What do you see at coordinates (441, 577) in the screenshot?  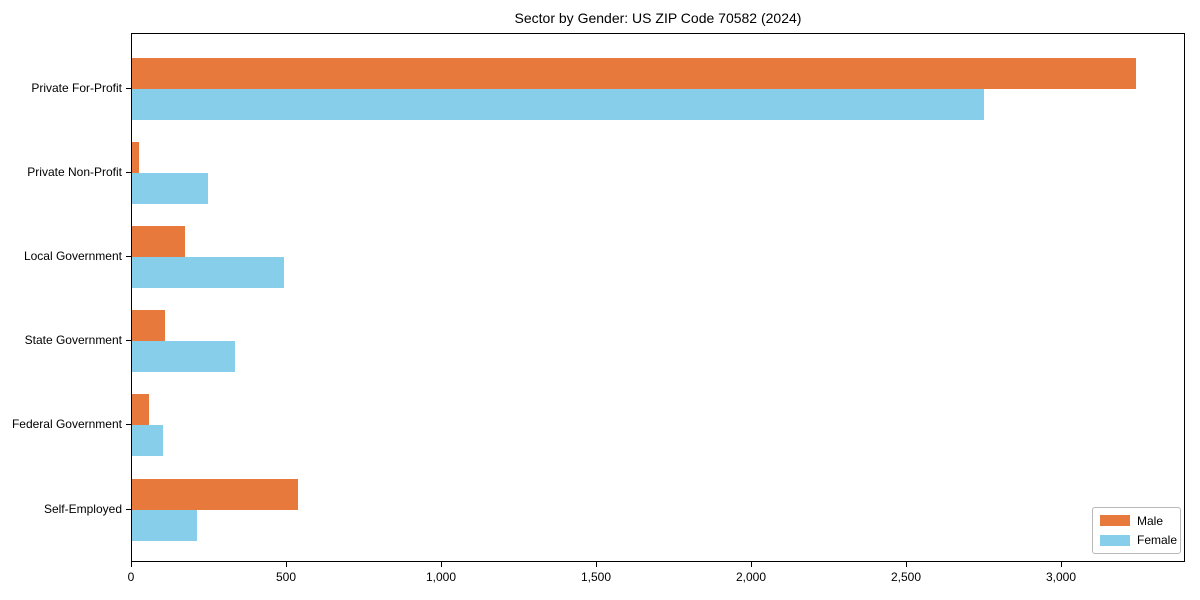 I see `x-tick-label: 1,000` at bounding box center [441, 577].